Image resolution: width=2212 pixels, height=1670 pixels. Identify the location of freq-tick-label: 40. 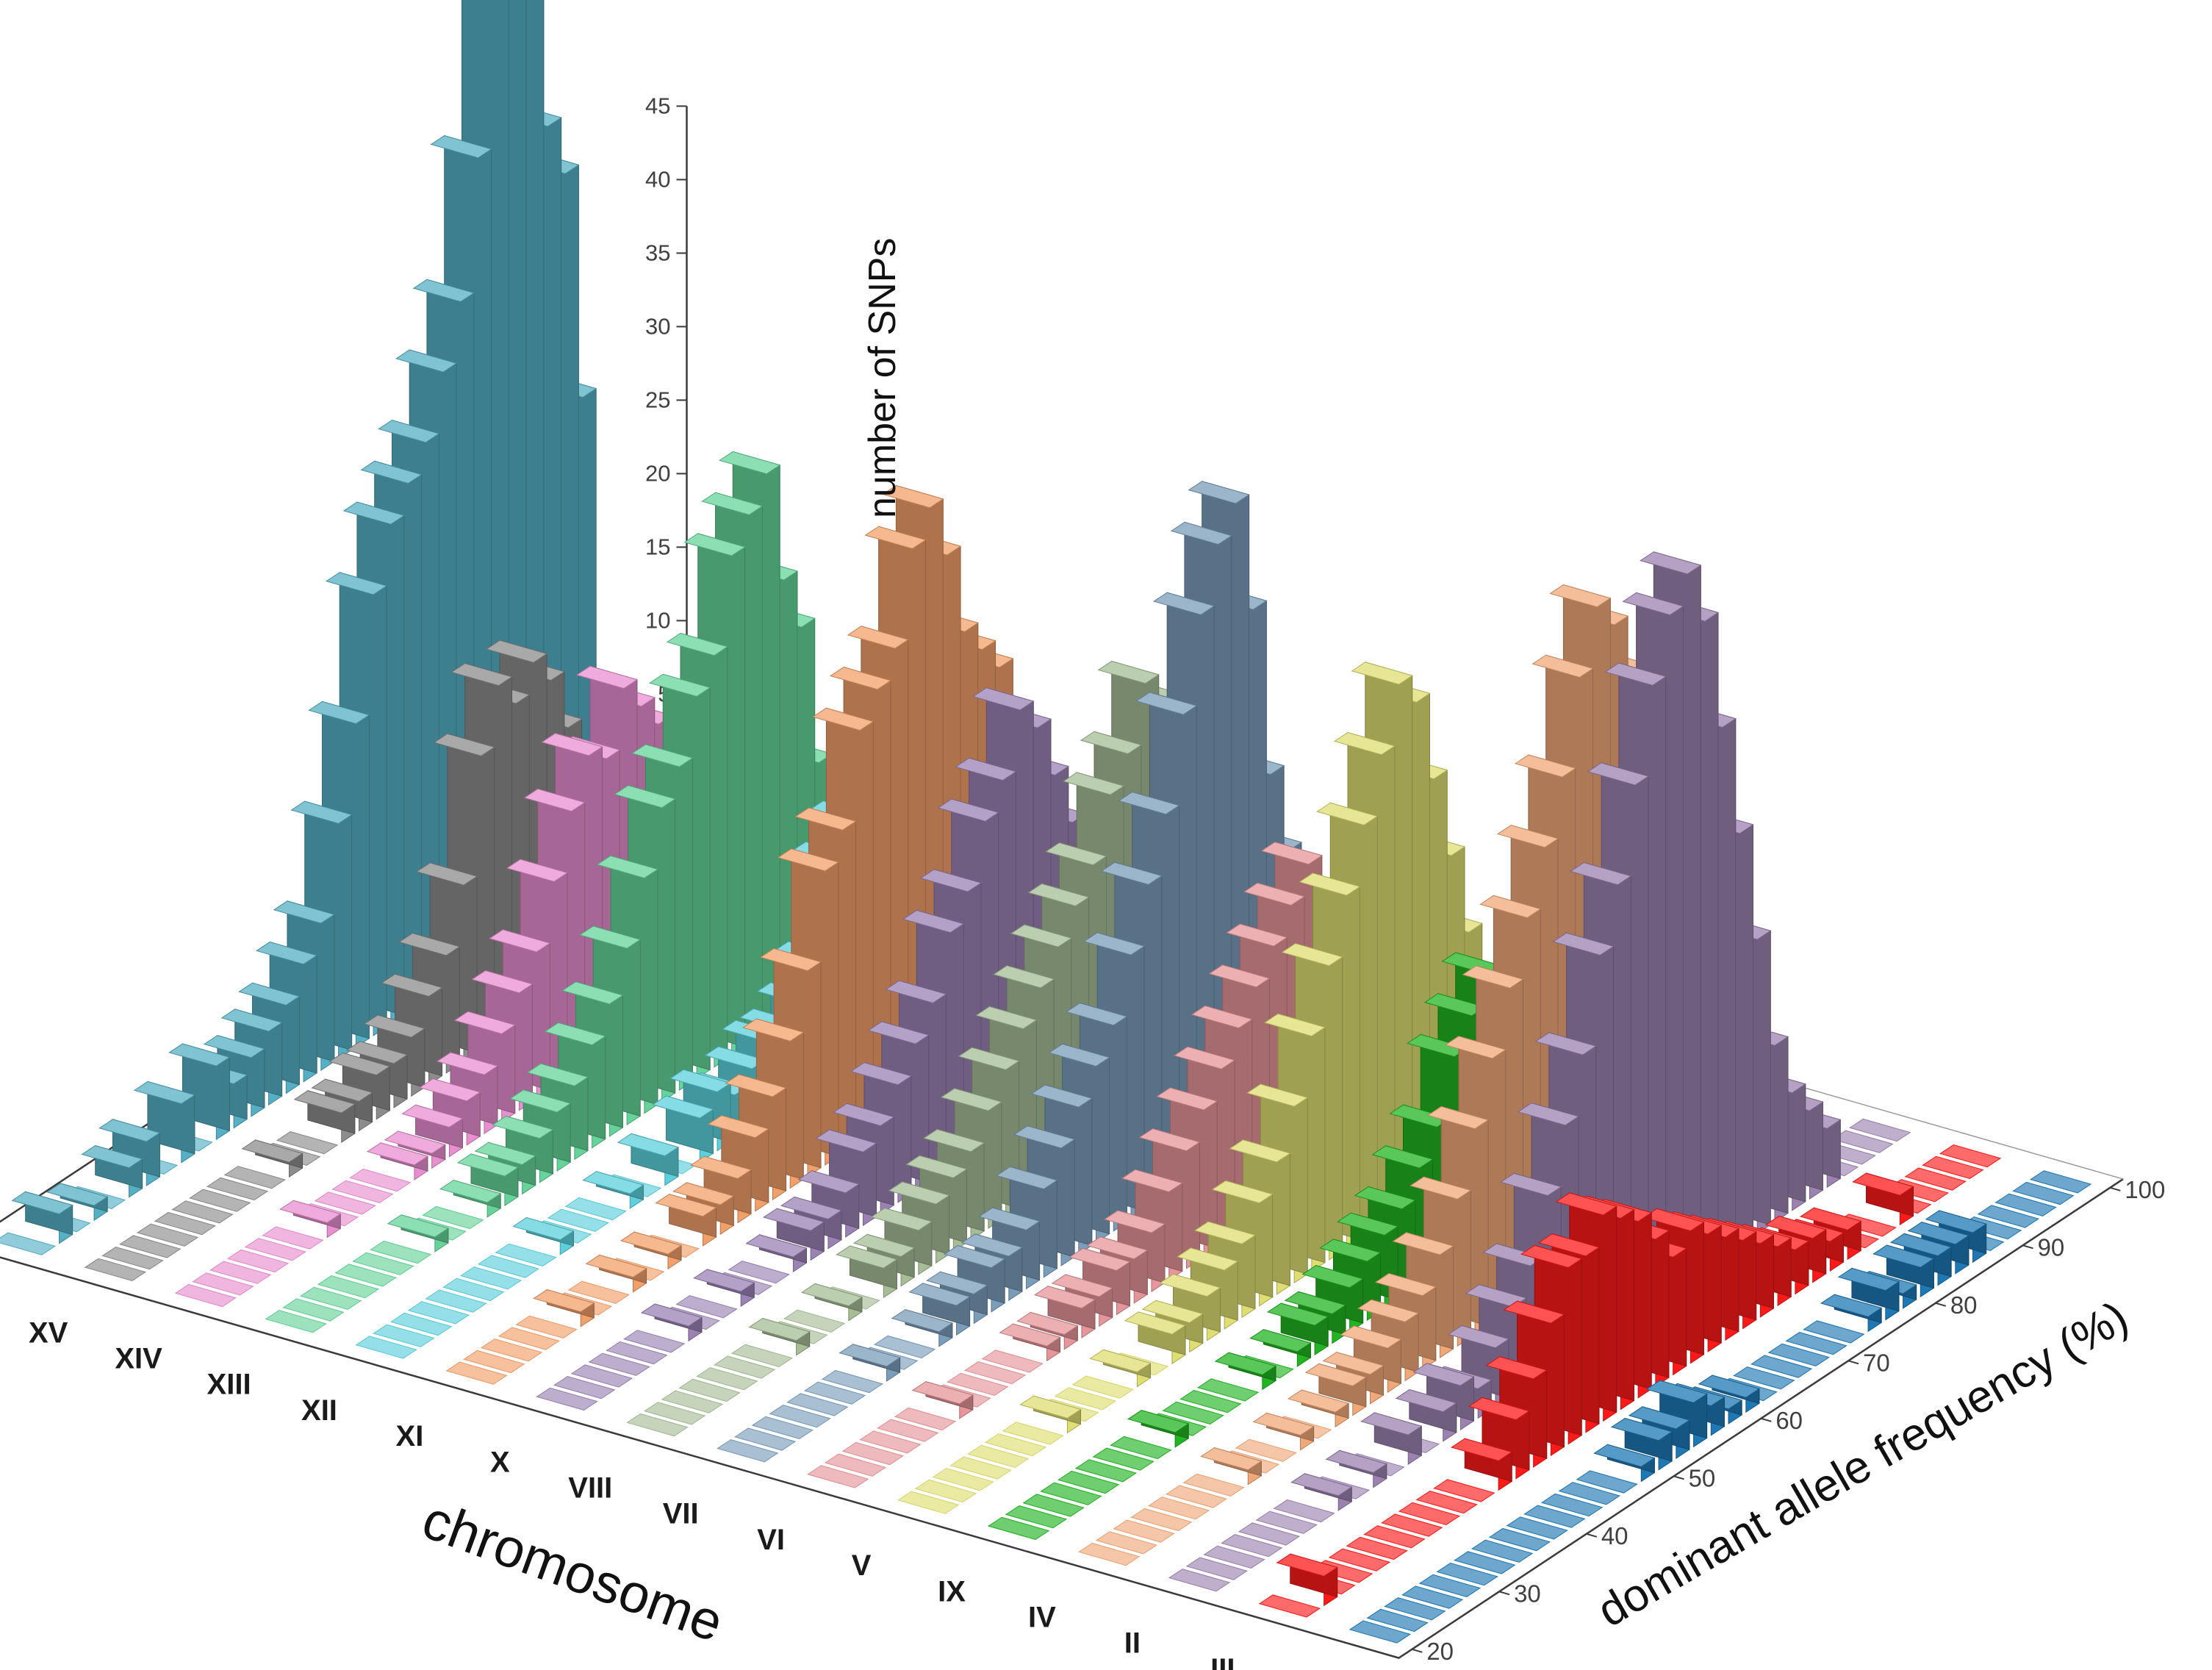
(1615, 1535).